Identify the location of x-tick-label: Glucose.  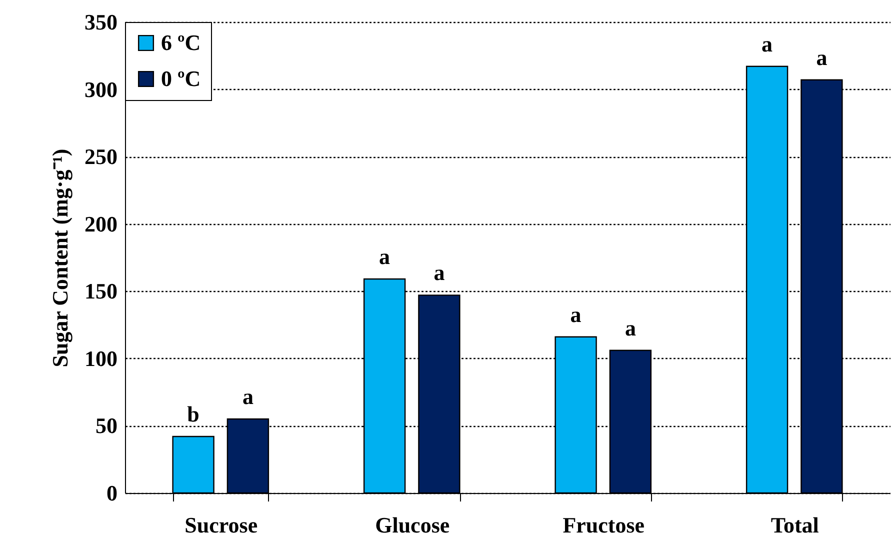
(412, 525).